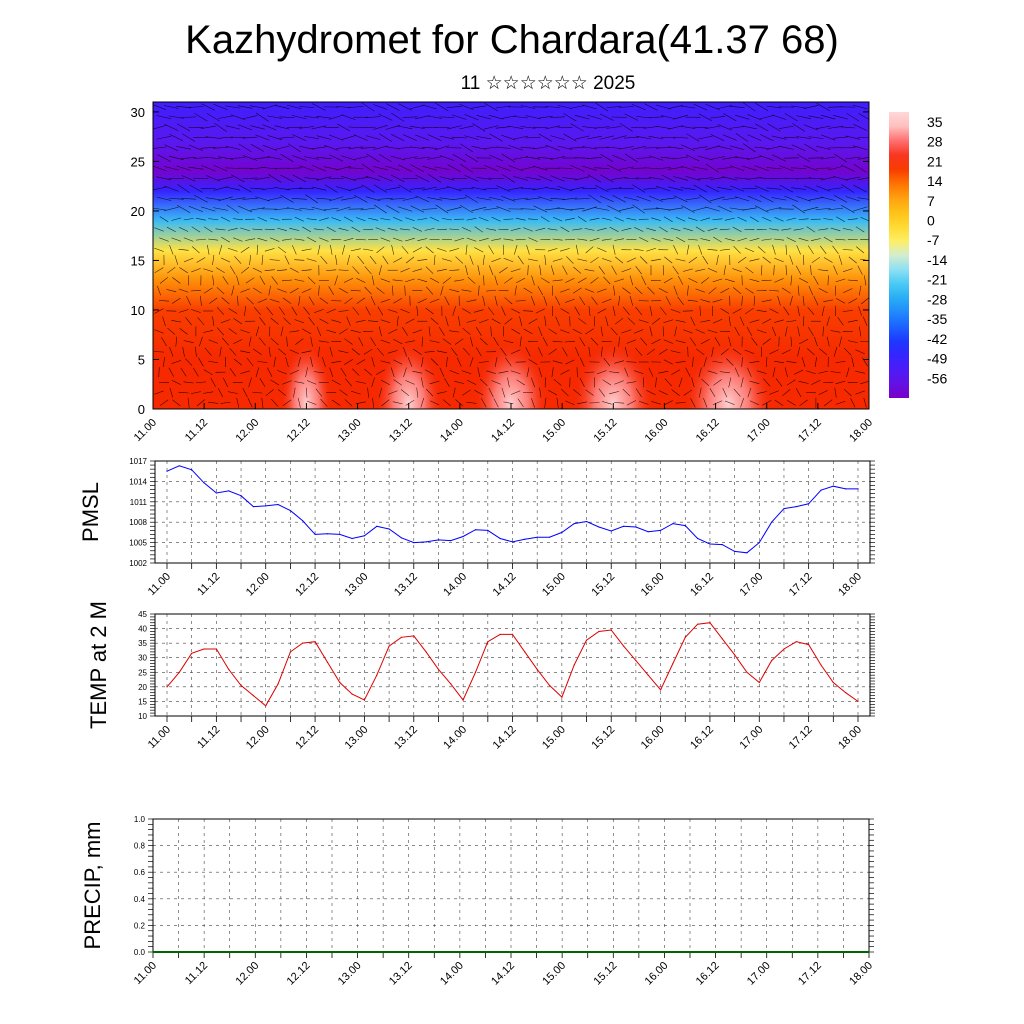 This screenshot has height=1024, width=1024. I want to click on colorbar-label: 0, so click(931, 220).